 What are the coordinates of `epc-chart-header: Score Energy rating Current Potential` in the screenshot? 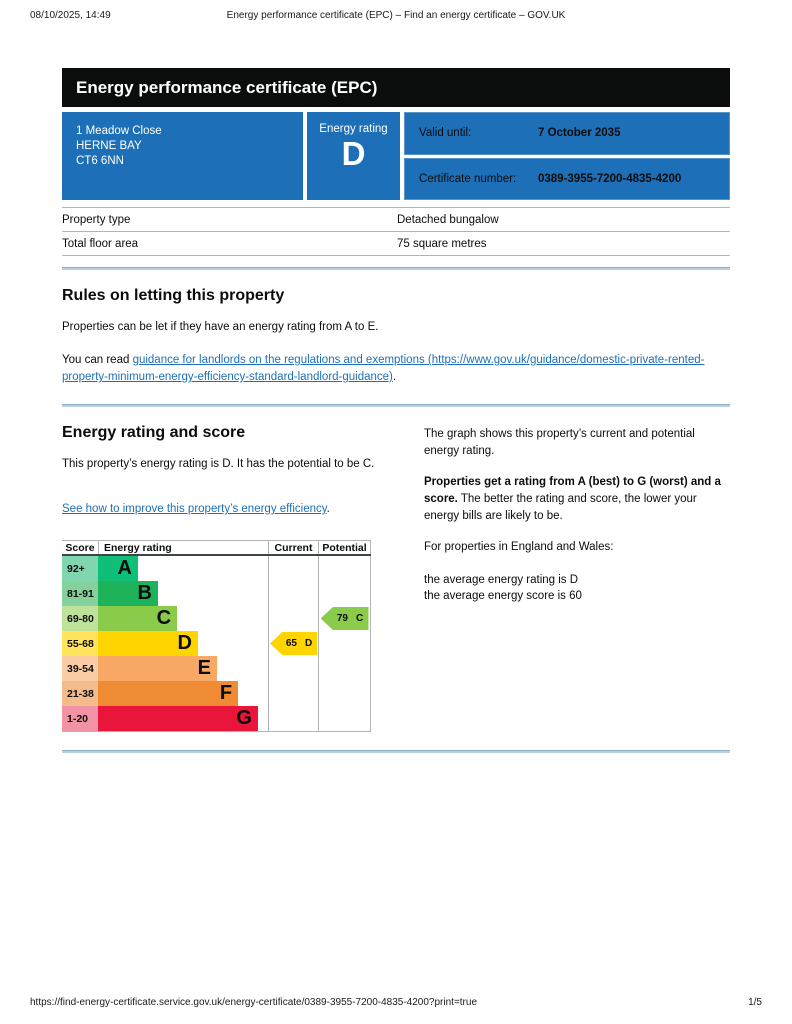 It's located at (216, 548).